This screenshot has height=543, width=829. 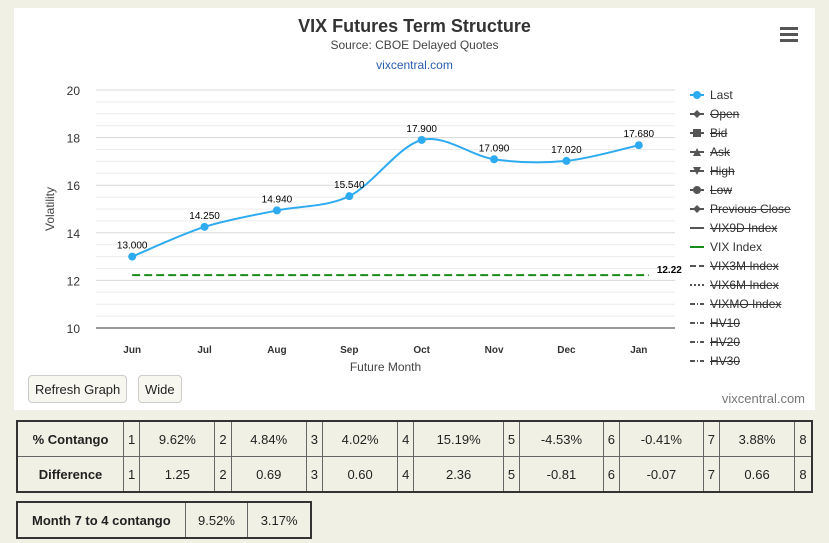 What do you see at coordinates (711, 438) in the screenshot?
I see `month-number: 7` at bounding box center [711, 438].